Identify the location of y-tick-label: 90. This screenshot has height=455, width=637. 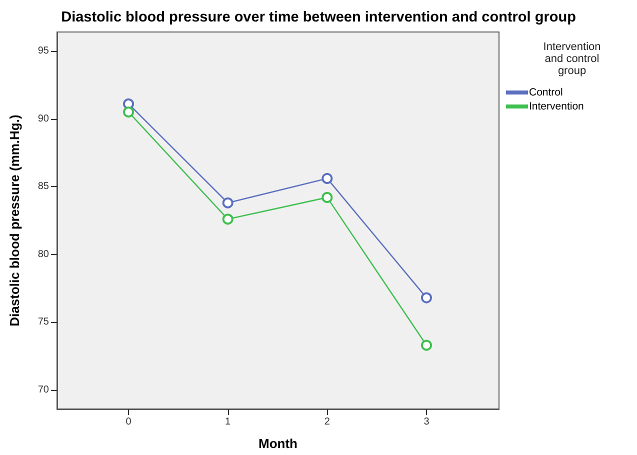
(44, 118).